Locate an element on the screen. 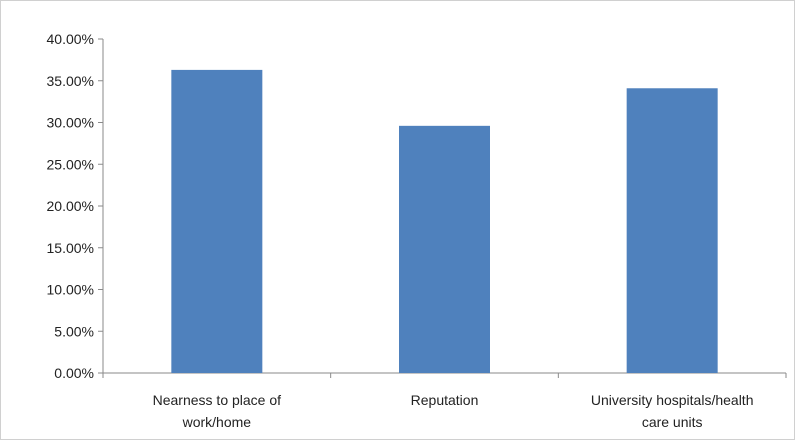 The width and height of the screenshot is (795, 441). x-category-label-line: University hospitals/health is located at coordinates (672, 400).